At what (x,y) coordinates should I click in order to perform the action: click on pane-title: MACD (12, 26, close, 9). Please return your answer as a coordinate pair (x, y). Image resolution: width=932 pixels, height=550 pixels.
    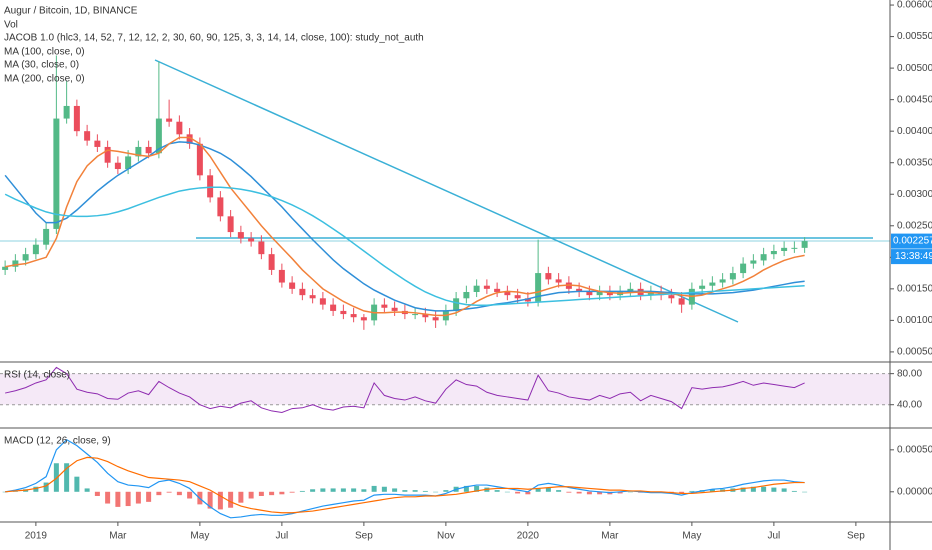
    Looking at the image, I should click on (57, 441).